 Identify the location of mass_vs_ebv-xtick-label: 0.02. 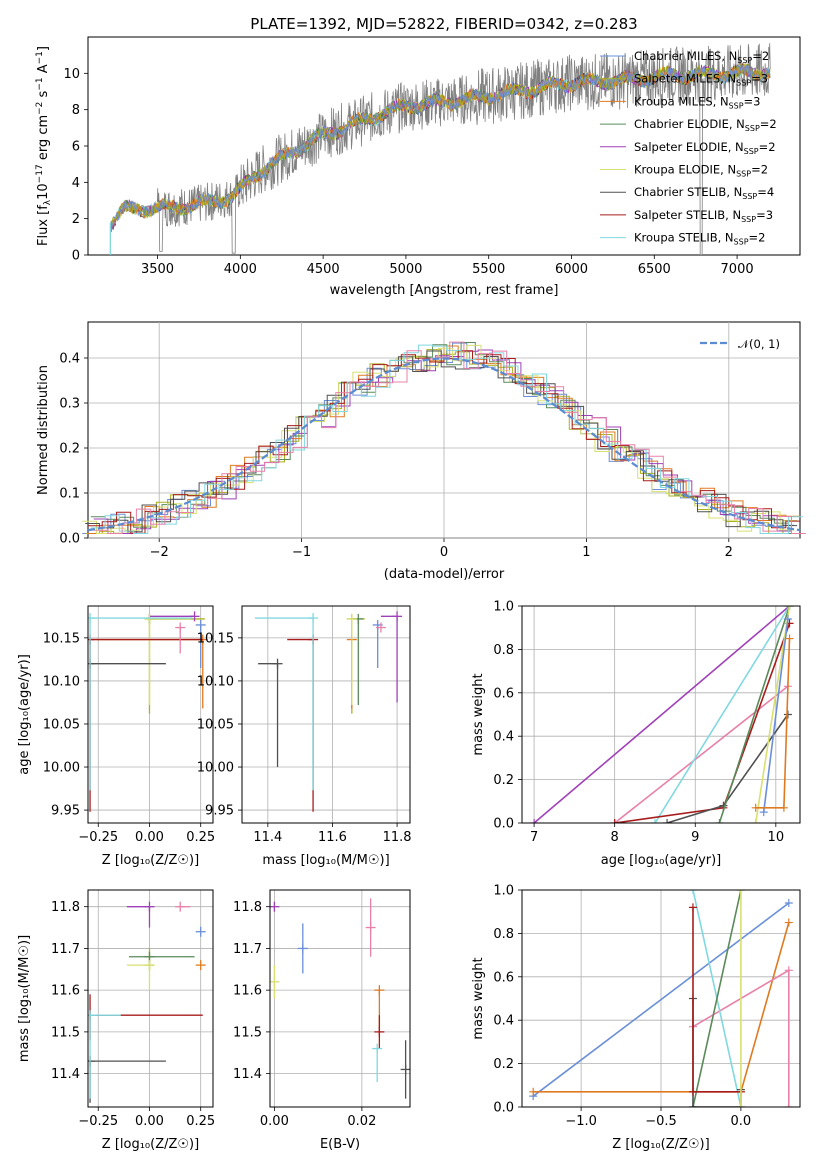
(361, 1121).